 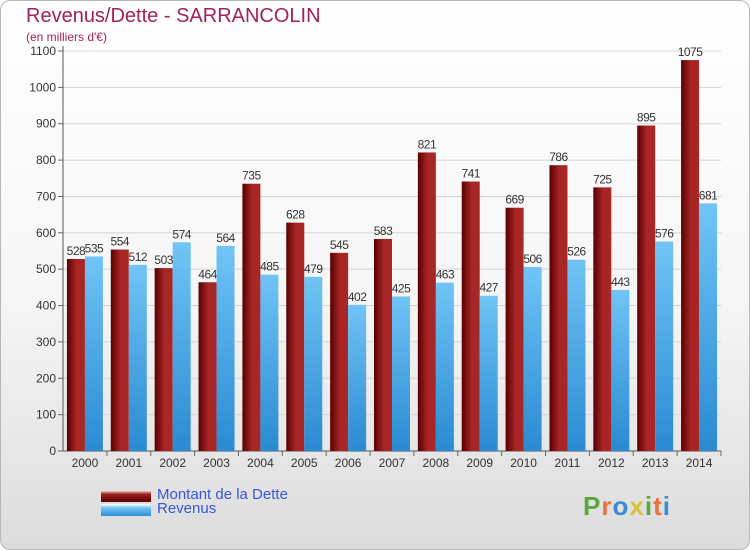 I want to click on value-label-revenue: 576, so click(x=664, y=234).